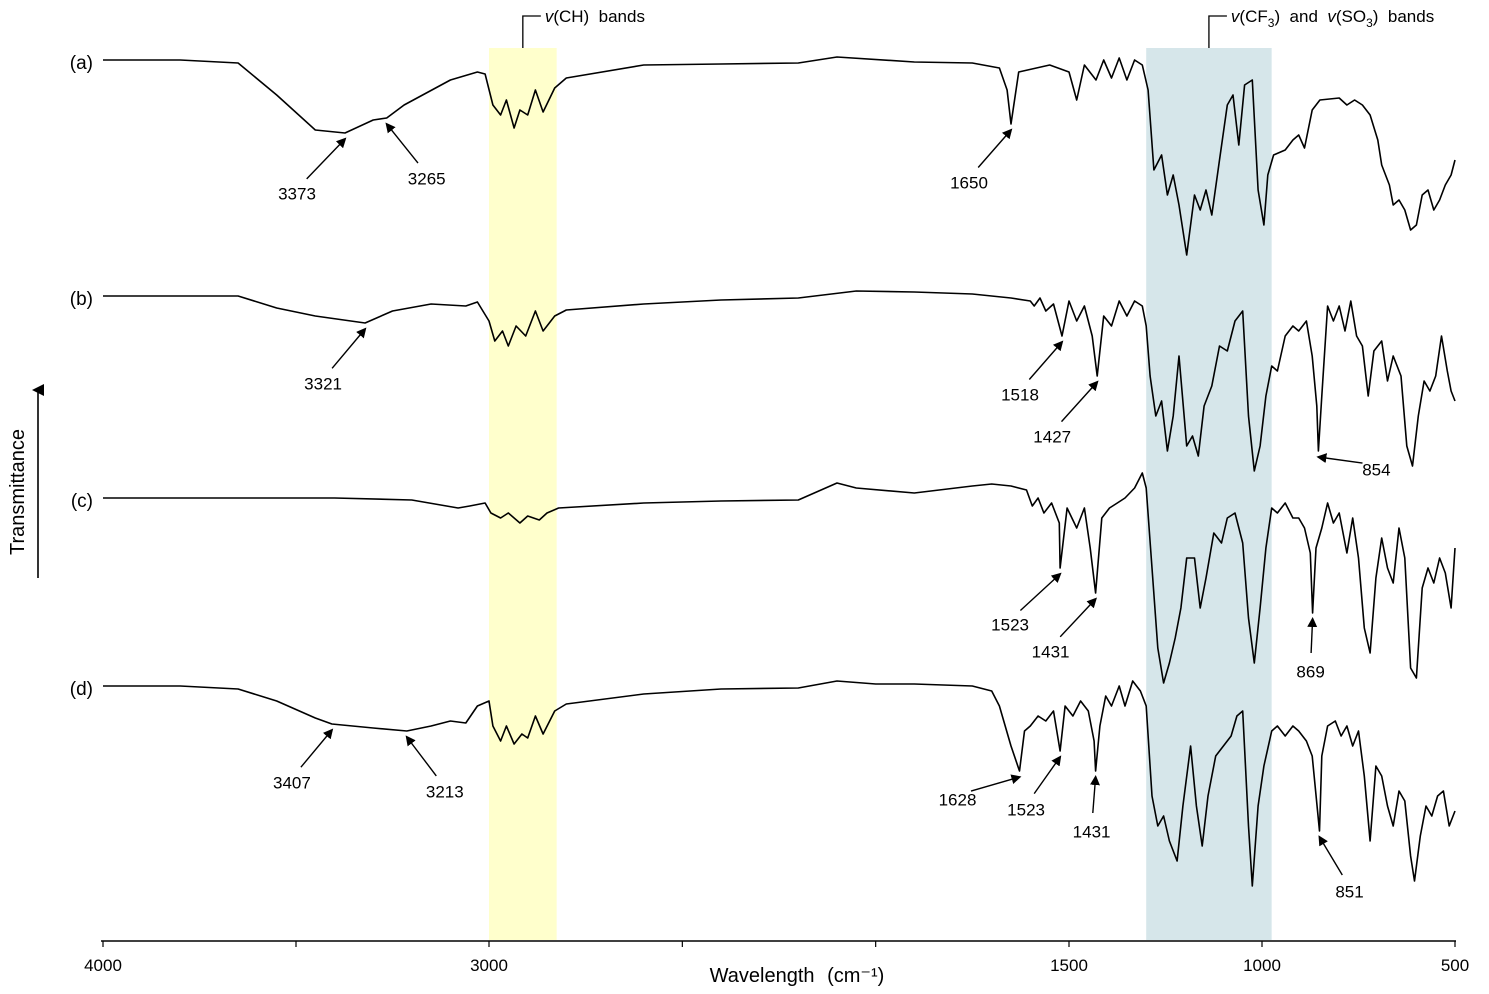  What do you see at coordinates (18, 492) in the screenshot?
I see `y-axis-title: Transmittance` at bounding box center [18, 492].